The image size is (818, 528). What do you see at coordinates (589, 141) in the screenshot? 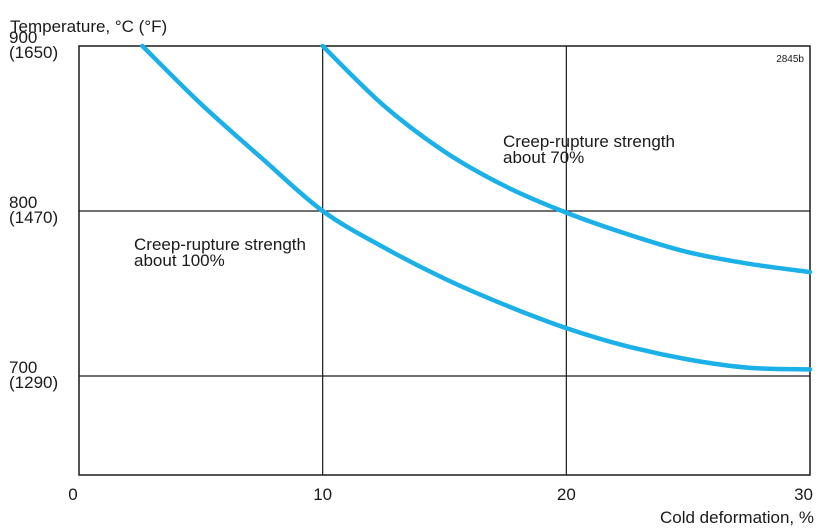
I see `series-label-creep-70-line1: Creep-rupture strength` at bounding box center [589, 141].